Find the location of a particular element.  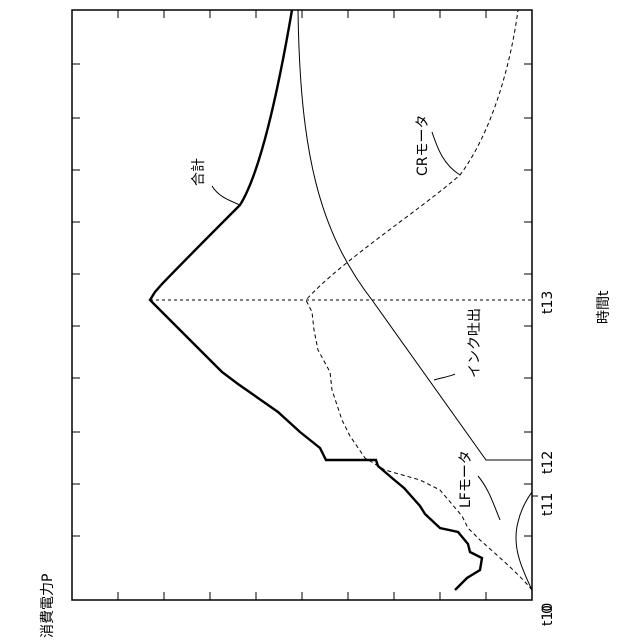

lf-motor-curve is located at coordinates (524, 541).